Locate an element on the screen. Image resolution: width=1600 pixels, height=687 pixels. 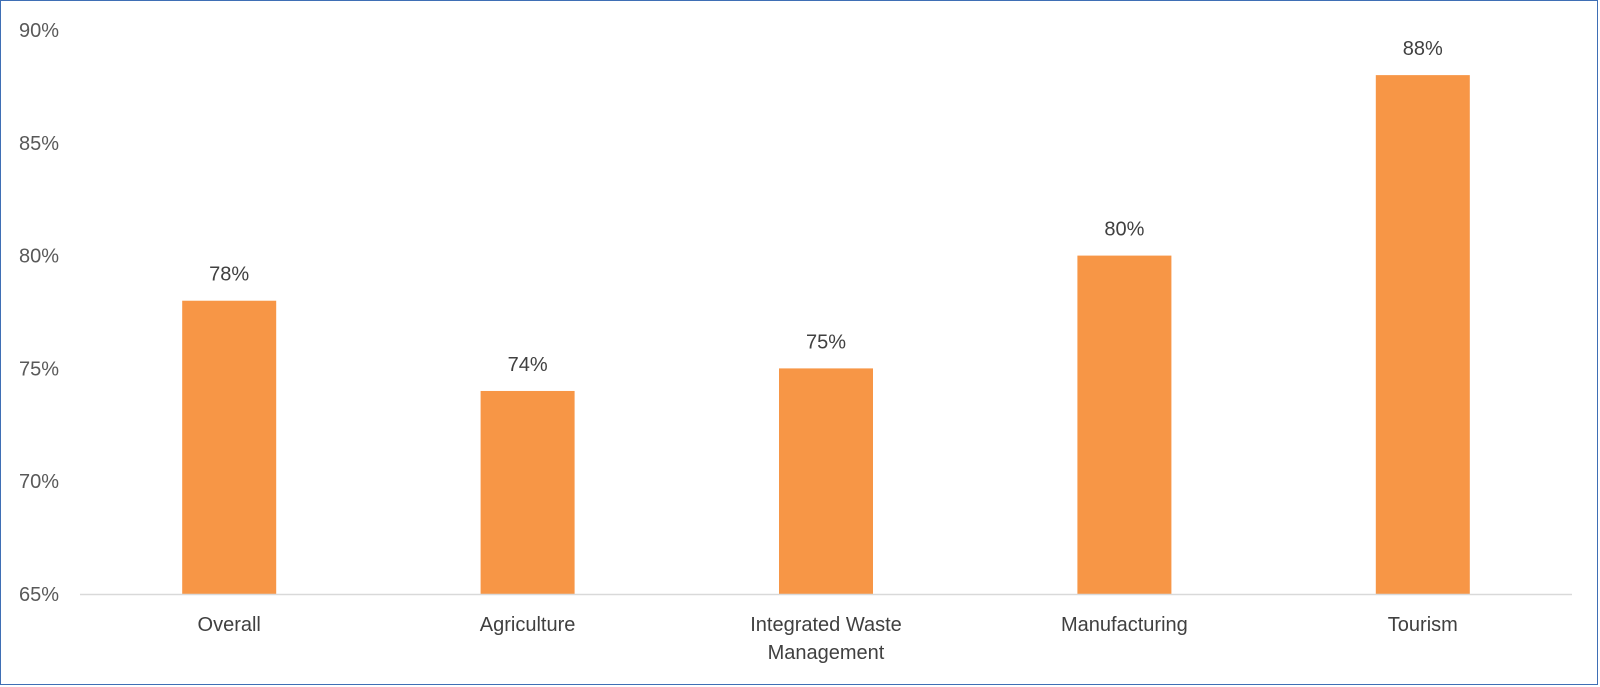
x-tick-label-line: Overall is located at coordinates (229, 625).